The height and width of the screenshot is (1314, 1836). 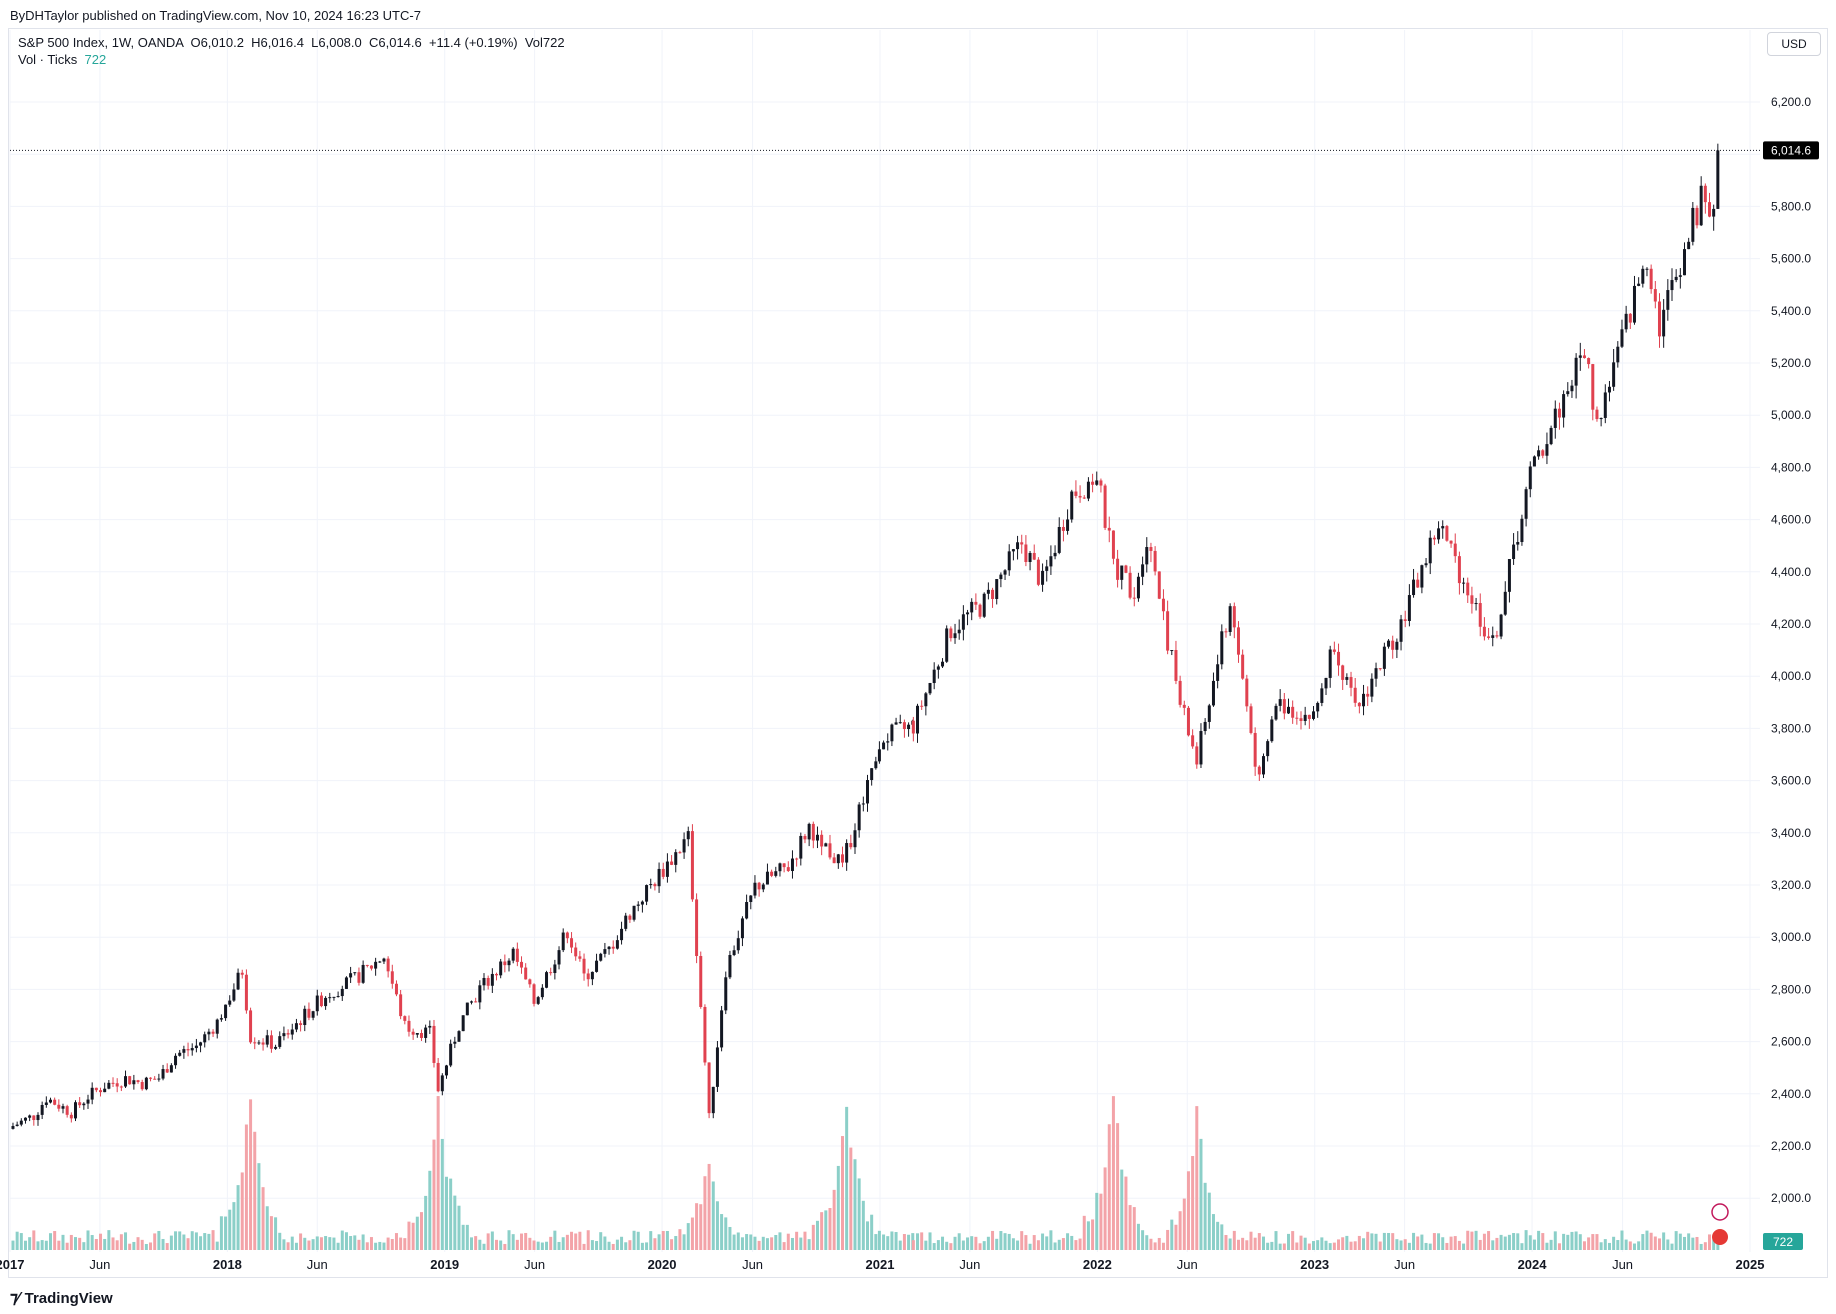 I want to click on volume-legend: Vol · Ticks 722, so click(x=62, y=59).